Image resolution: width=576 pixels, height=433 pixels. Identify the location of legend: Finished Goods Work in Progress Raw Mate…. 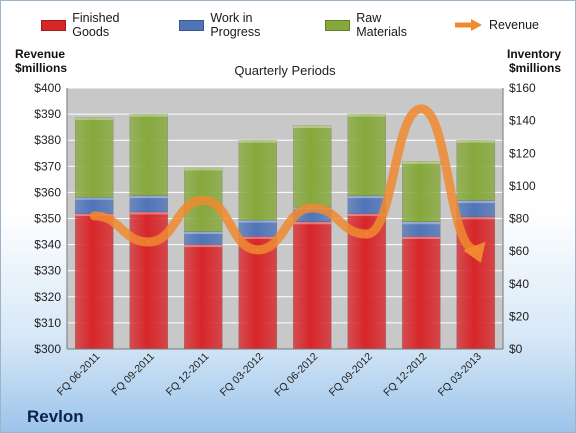
(301, 25).